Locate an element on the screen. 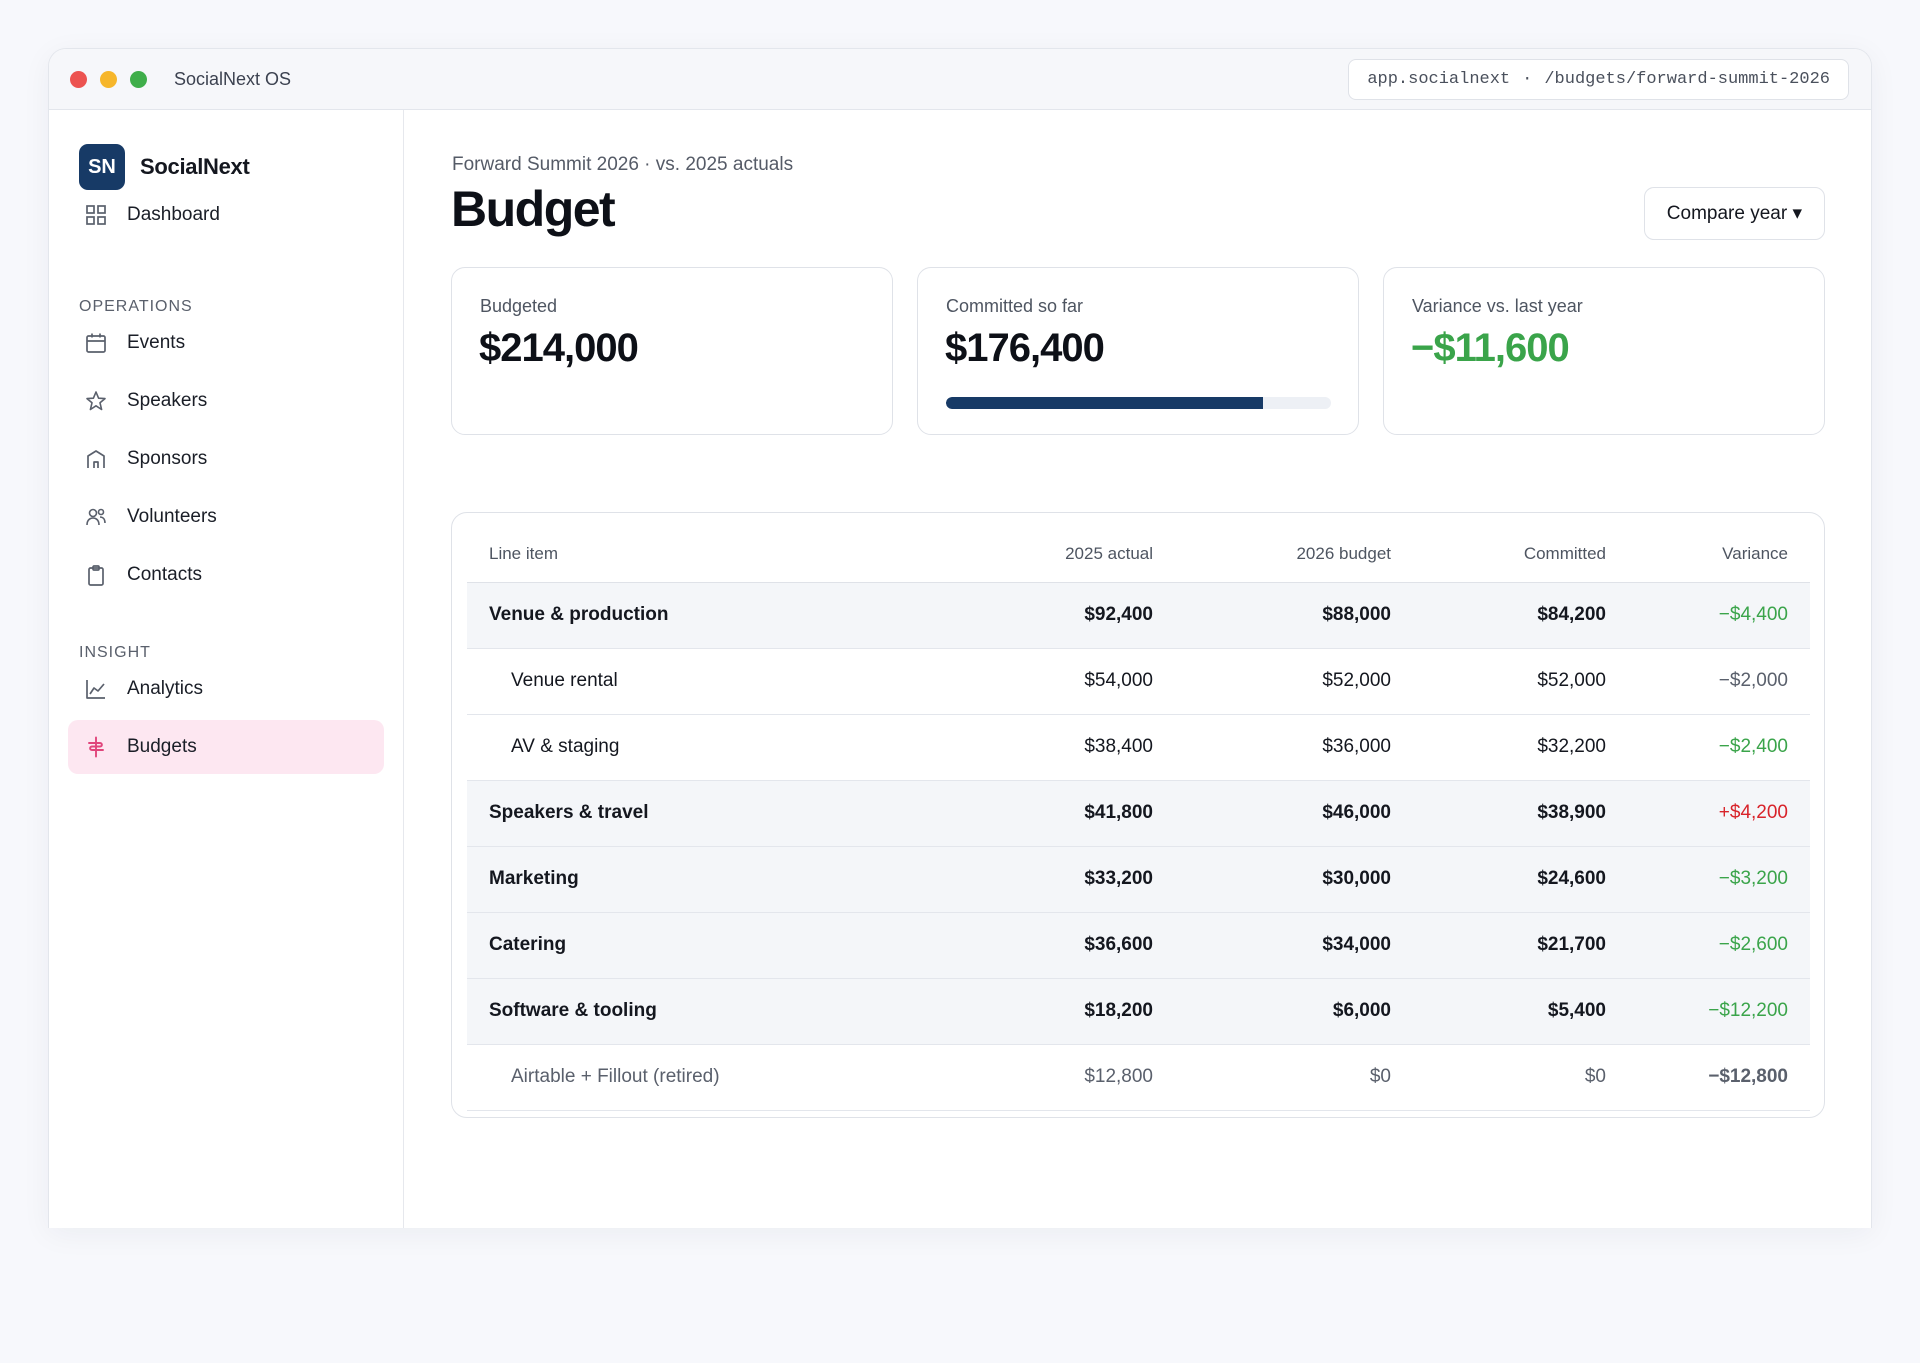 This screenshot has height=1363, width=1920. committed-progress-fill is located at coordinates (1105, 403).